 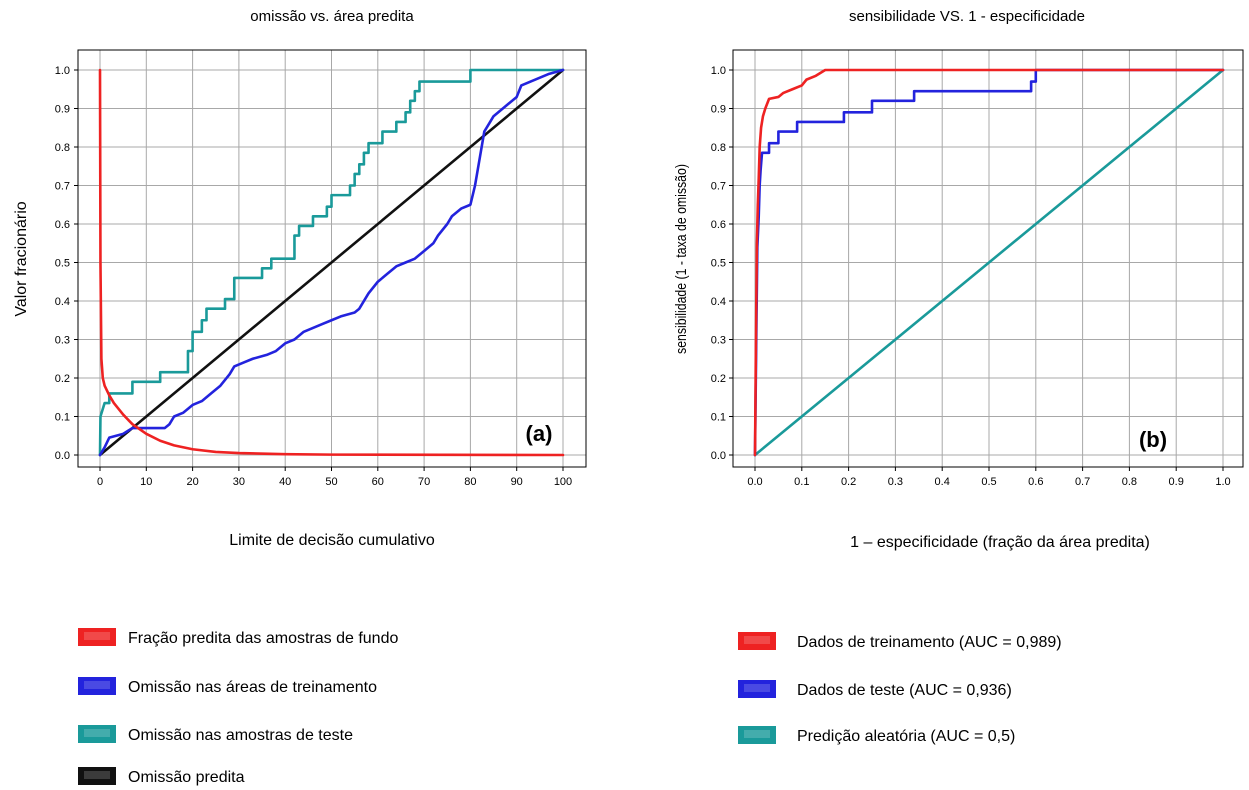 What do you see at coordinates (718, 225) in the screenshot?
I see `chart-b-y-tick-label: 0.6` at bounding box center [718, 225].